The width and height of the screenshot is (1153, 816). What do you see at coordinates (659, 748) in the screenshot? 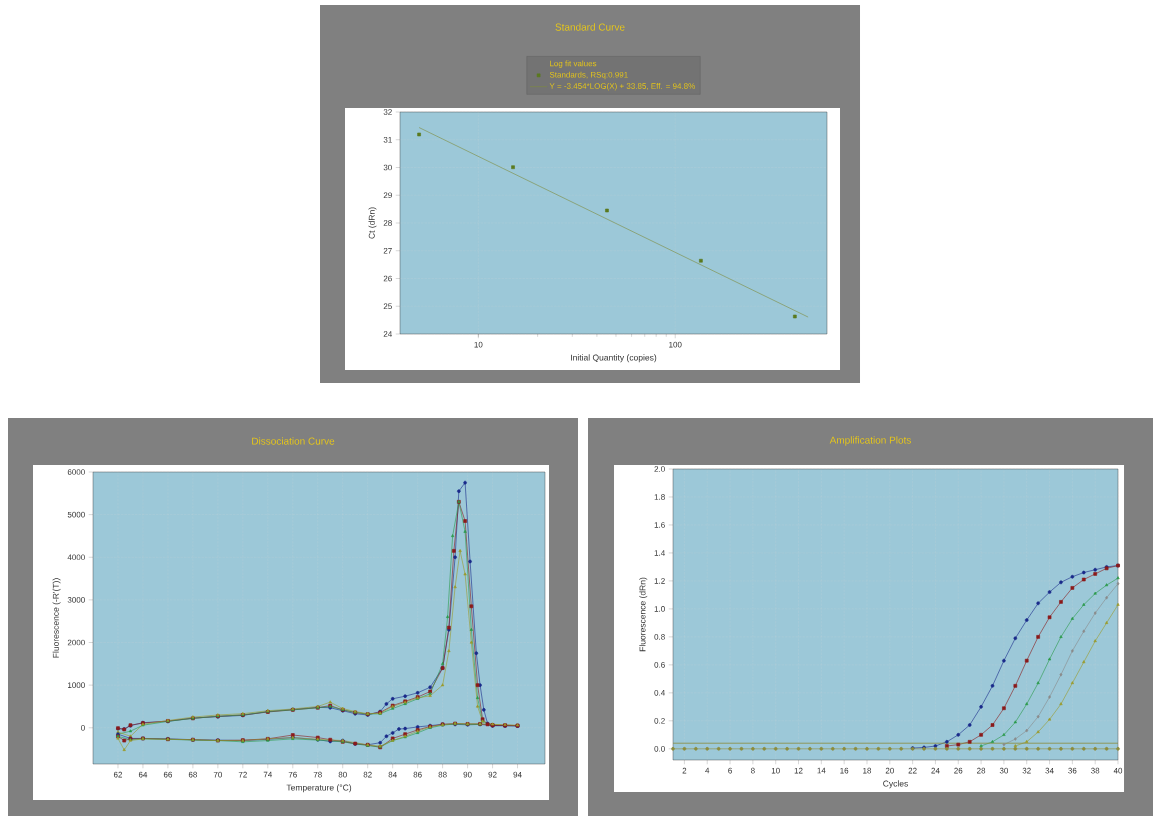
I see `y-tick-label: 0.0` at bounding box center [659, 748].